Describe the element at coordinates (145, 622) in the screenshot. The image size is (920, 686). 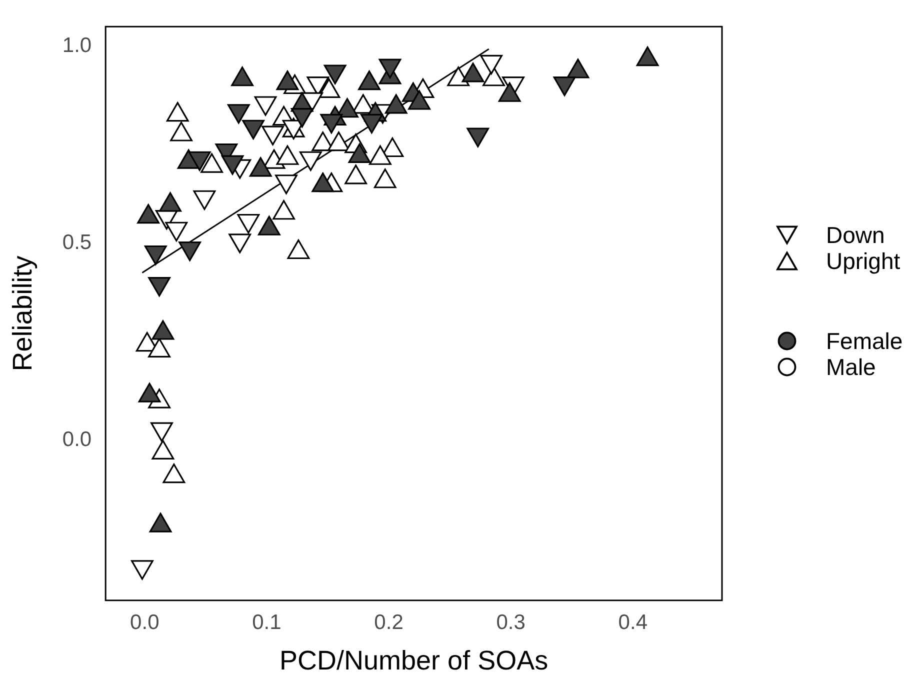
I see `x-tick-label: 0.0` at that location.